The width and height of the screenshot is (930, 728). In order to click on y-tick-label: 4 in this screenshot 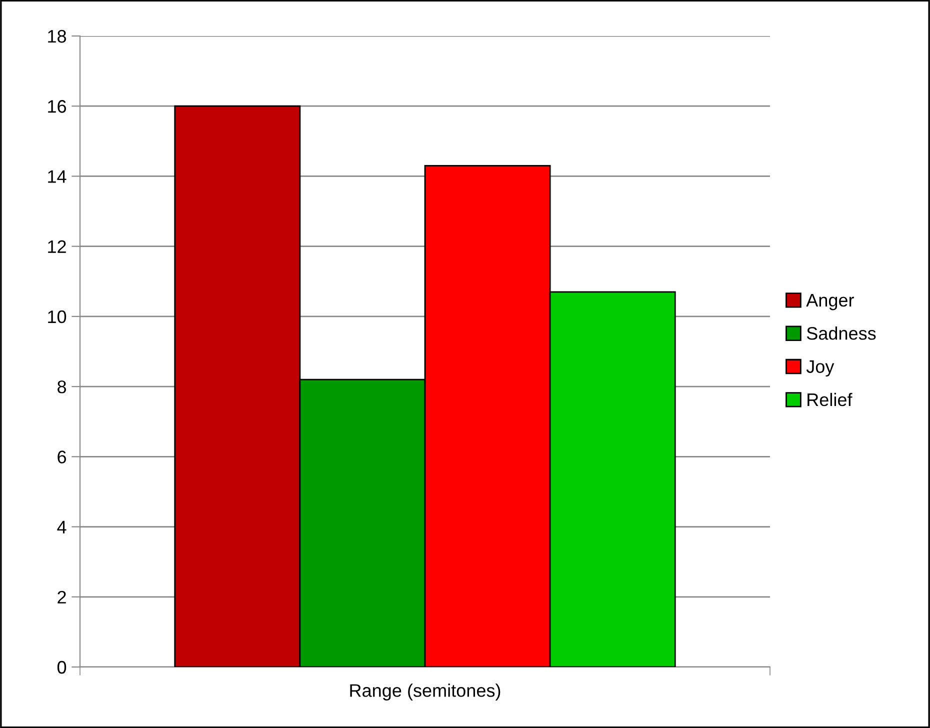, I will do `click(61, 527)`.